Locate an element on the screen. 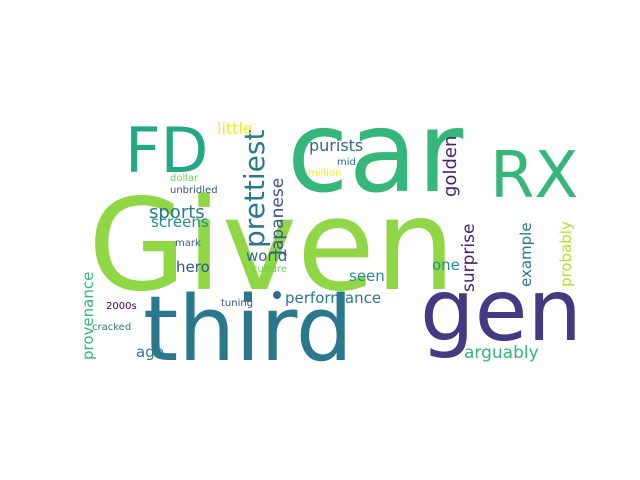  word-seen: seen is located at coordinates (367, 276).